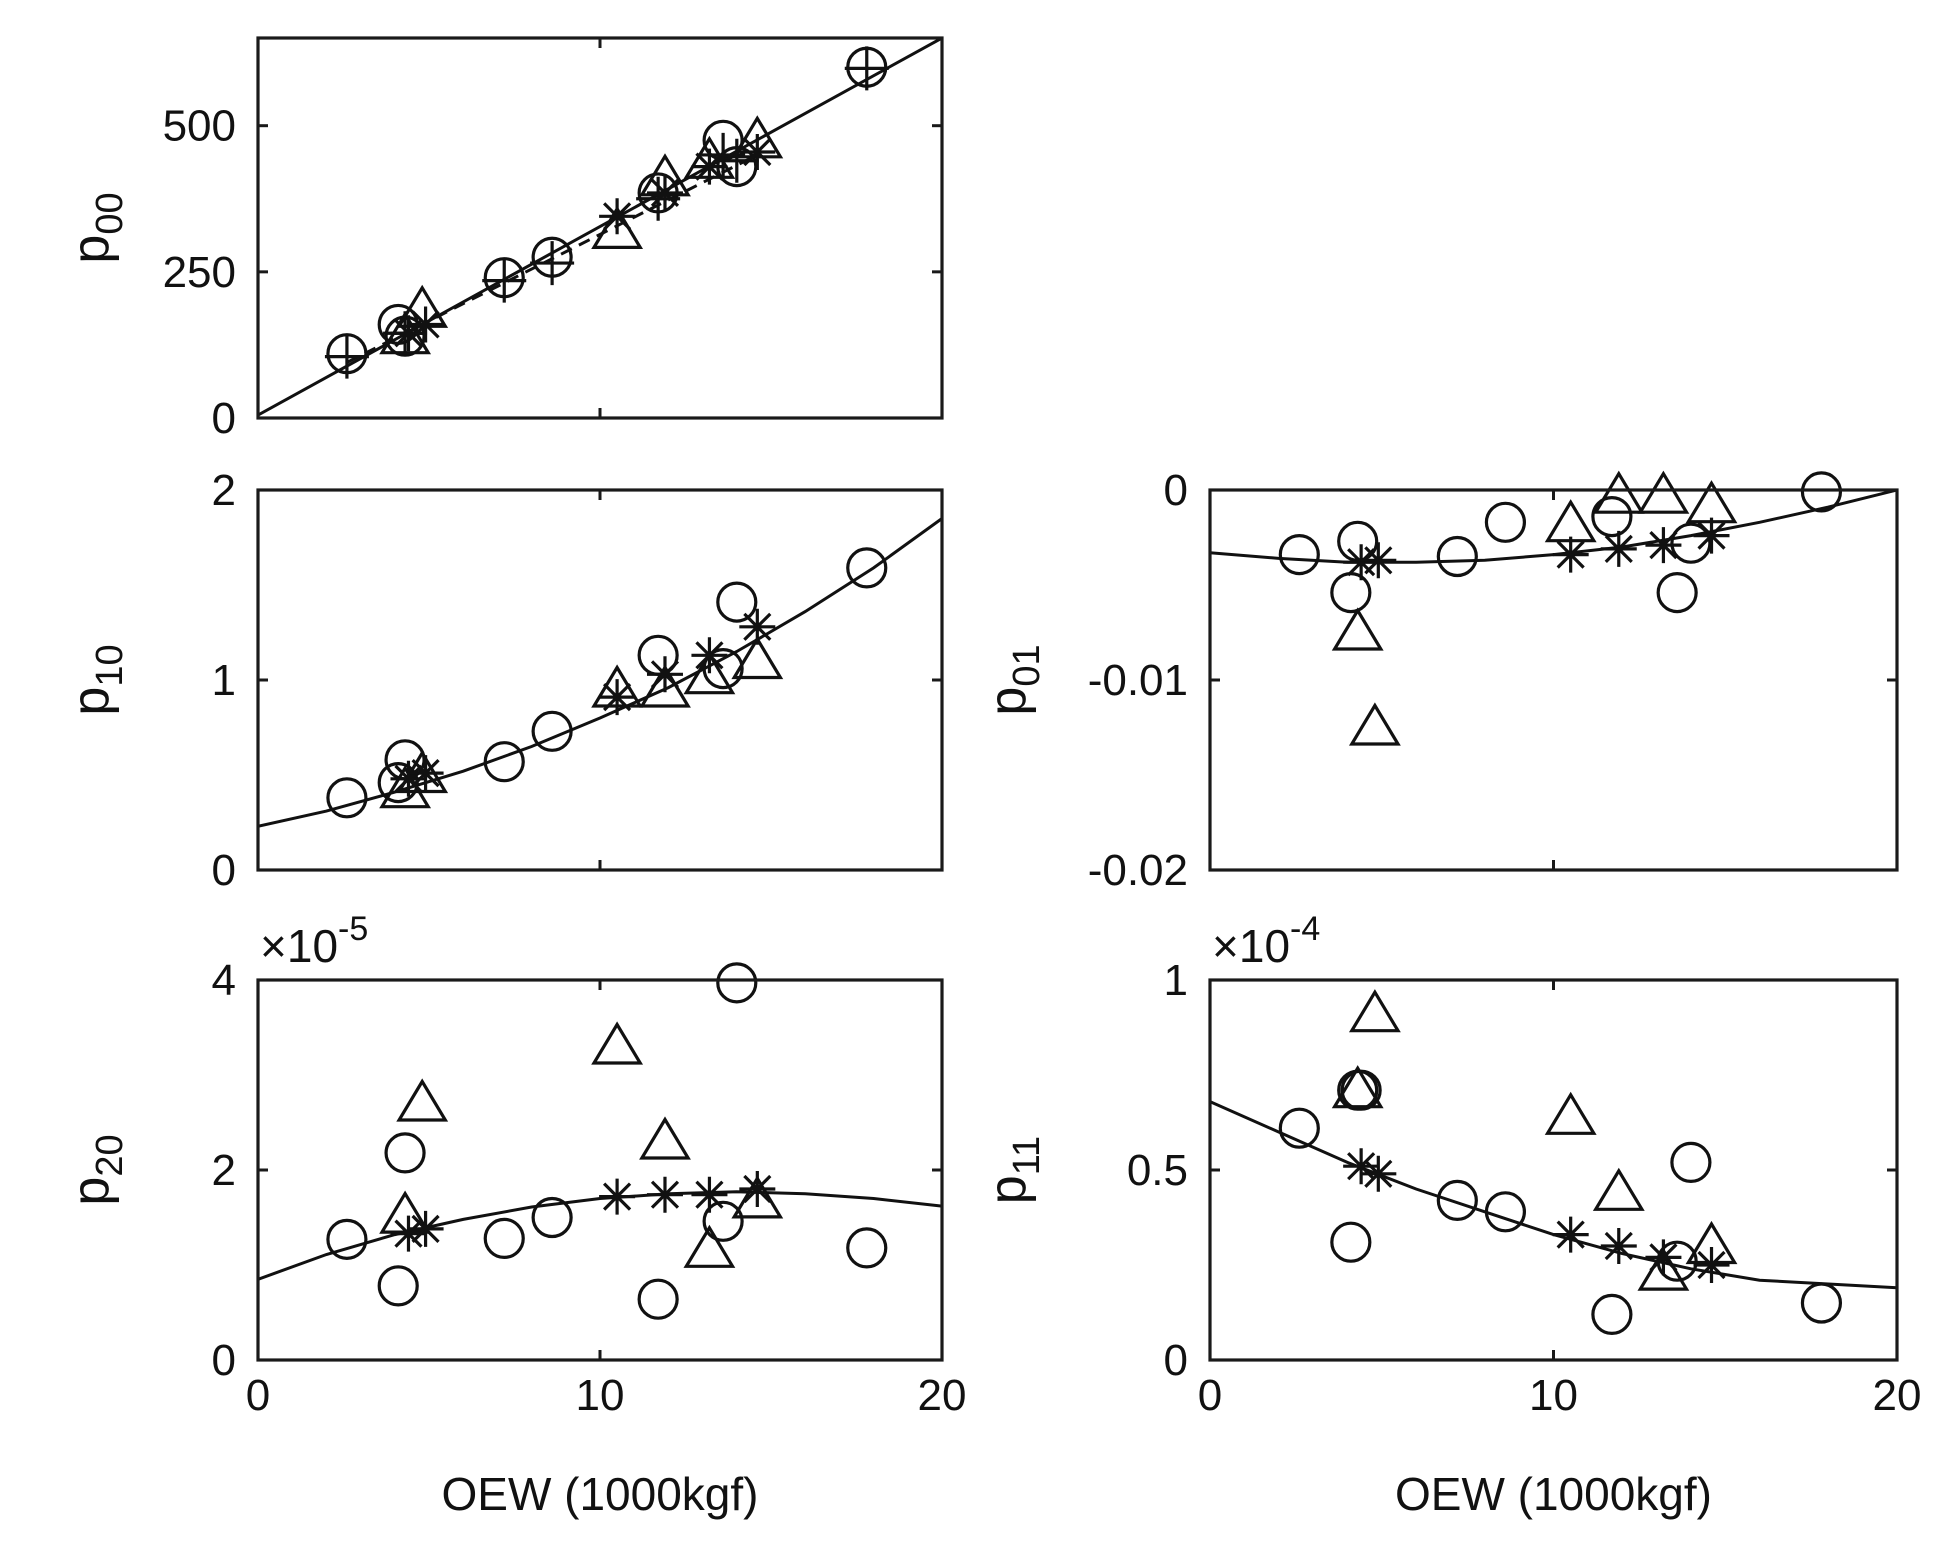 The width and height of the screenshot is (1955, 1567). I want to click on y-label-subscript: 01, so click(1027, 665).